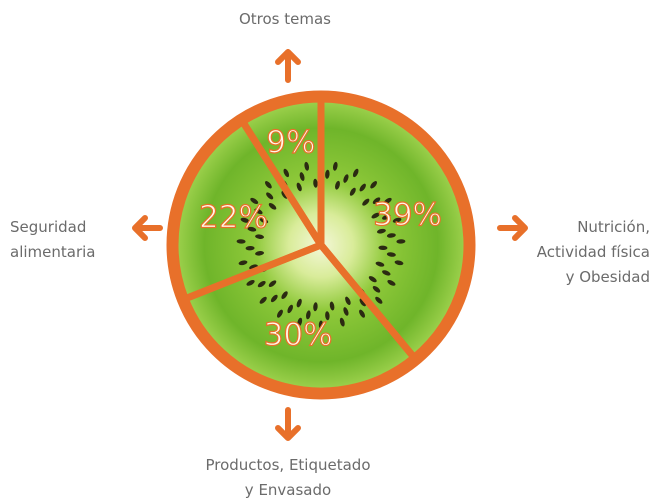 This screenshot has width=658, height=500. Describe the element at coordinates (287, 477) in the screenshot. I see `category-label: Productos, Etiquetado y Envasado` at that location.